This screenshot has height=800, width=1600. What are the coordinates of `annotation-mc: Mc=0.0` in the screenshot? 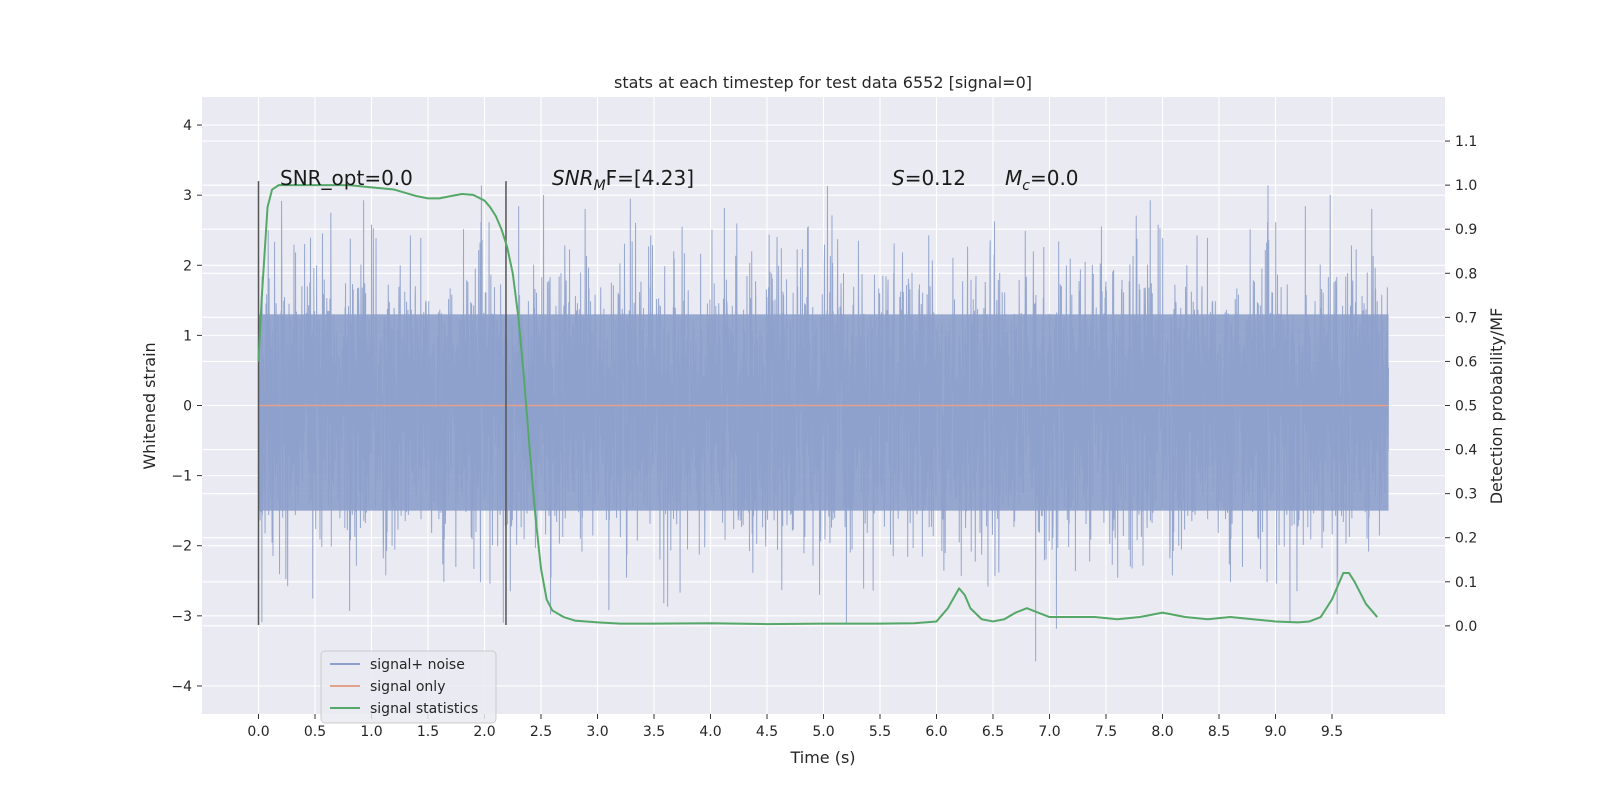 It's located at (1042, 180).